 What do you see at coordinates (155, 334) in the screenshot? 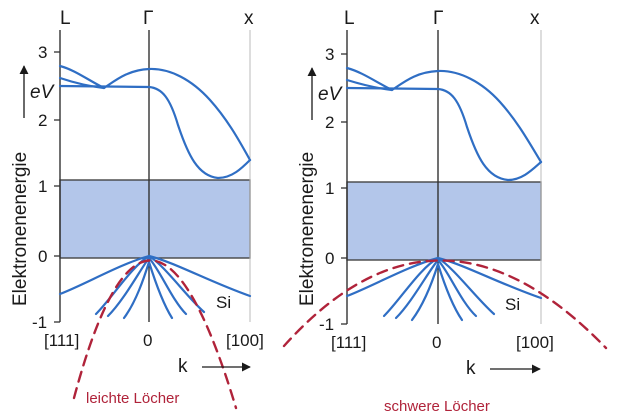
I see `light-hole-parabola` at bounding box center [155, 334].